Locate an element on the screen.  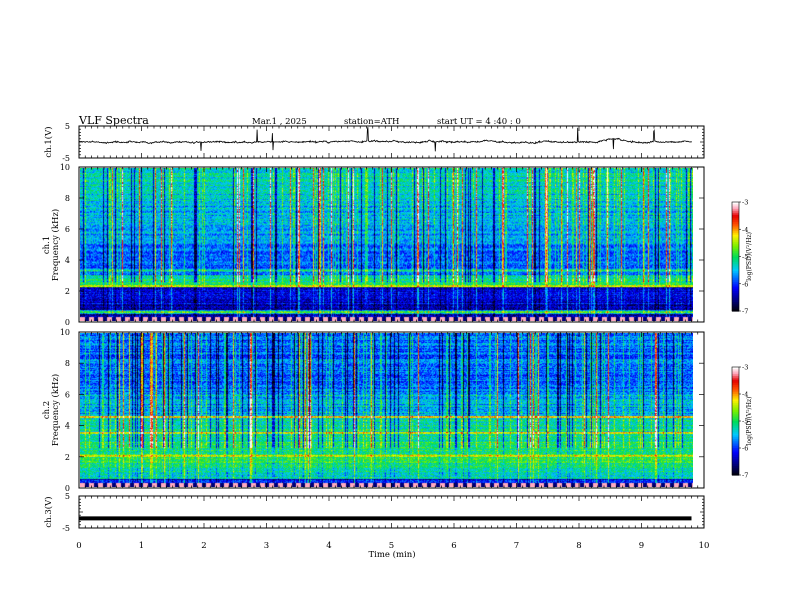
station-label: station=ATH is located at coordinates (371, 122).